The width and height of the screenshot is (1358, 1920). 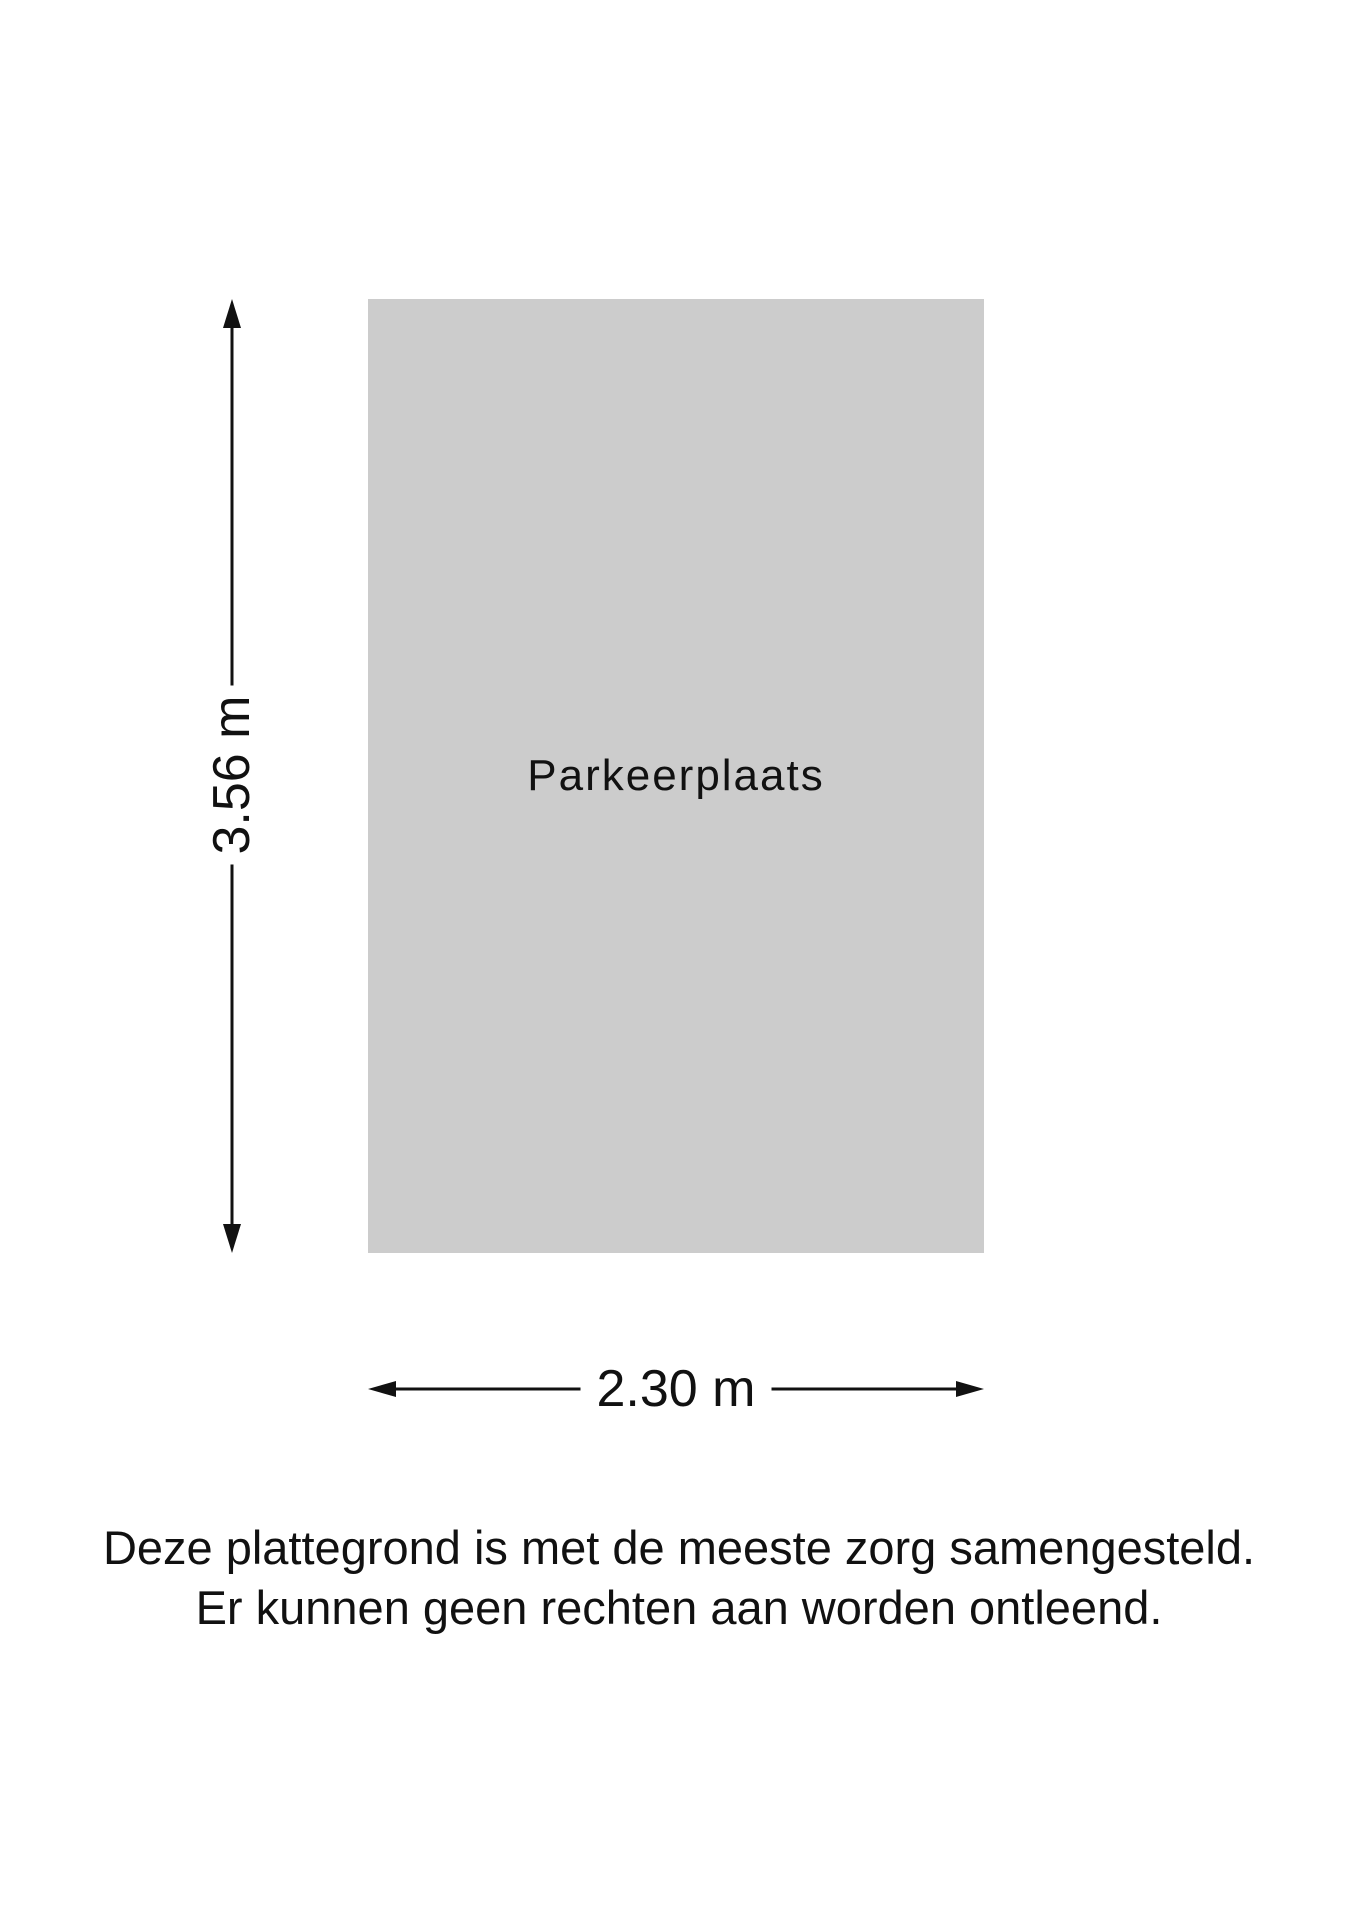 What do you see at coordinates (232, 775) in the screenshot?
I see `height-dimension-label: 3.56 m` at bounding box center [232, 775].